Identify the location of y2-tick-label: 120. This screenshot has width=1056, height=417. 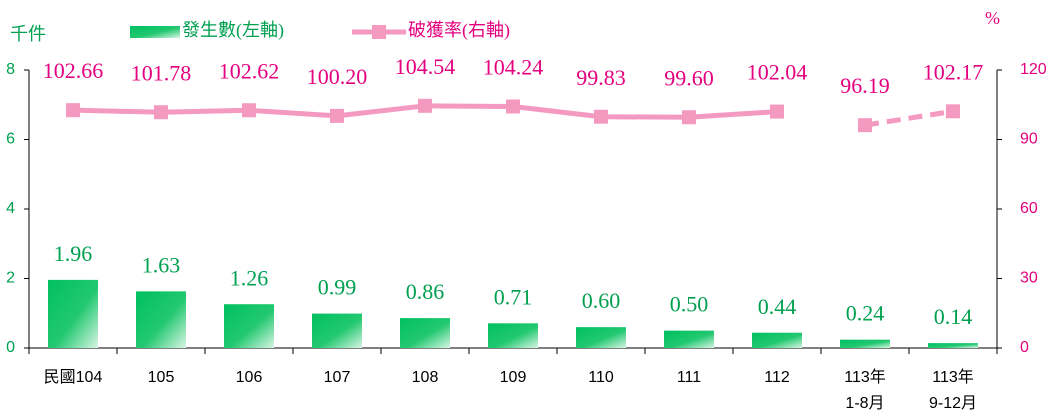
(1033, 69).